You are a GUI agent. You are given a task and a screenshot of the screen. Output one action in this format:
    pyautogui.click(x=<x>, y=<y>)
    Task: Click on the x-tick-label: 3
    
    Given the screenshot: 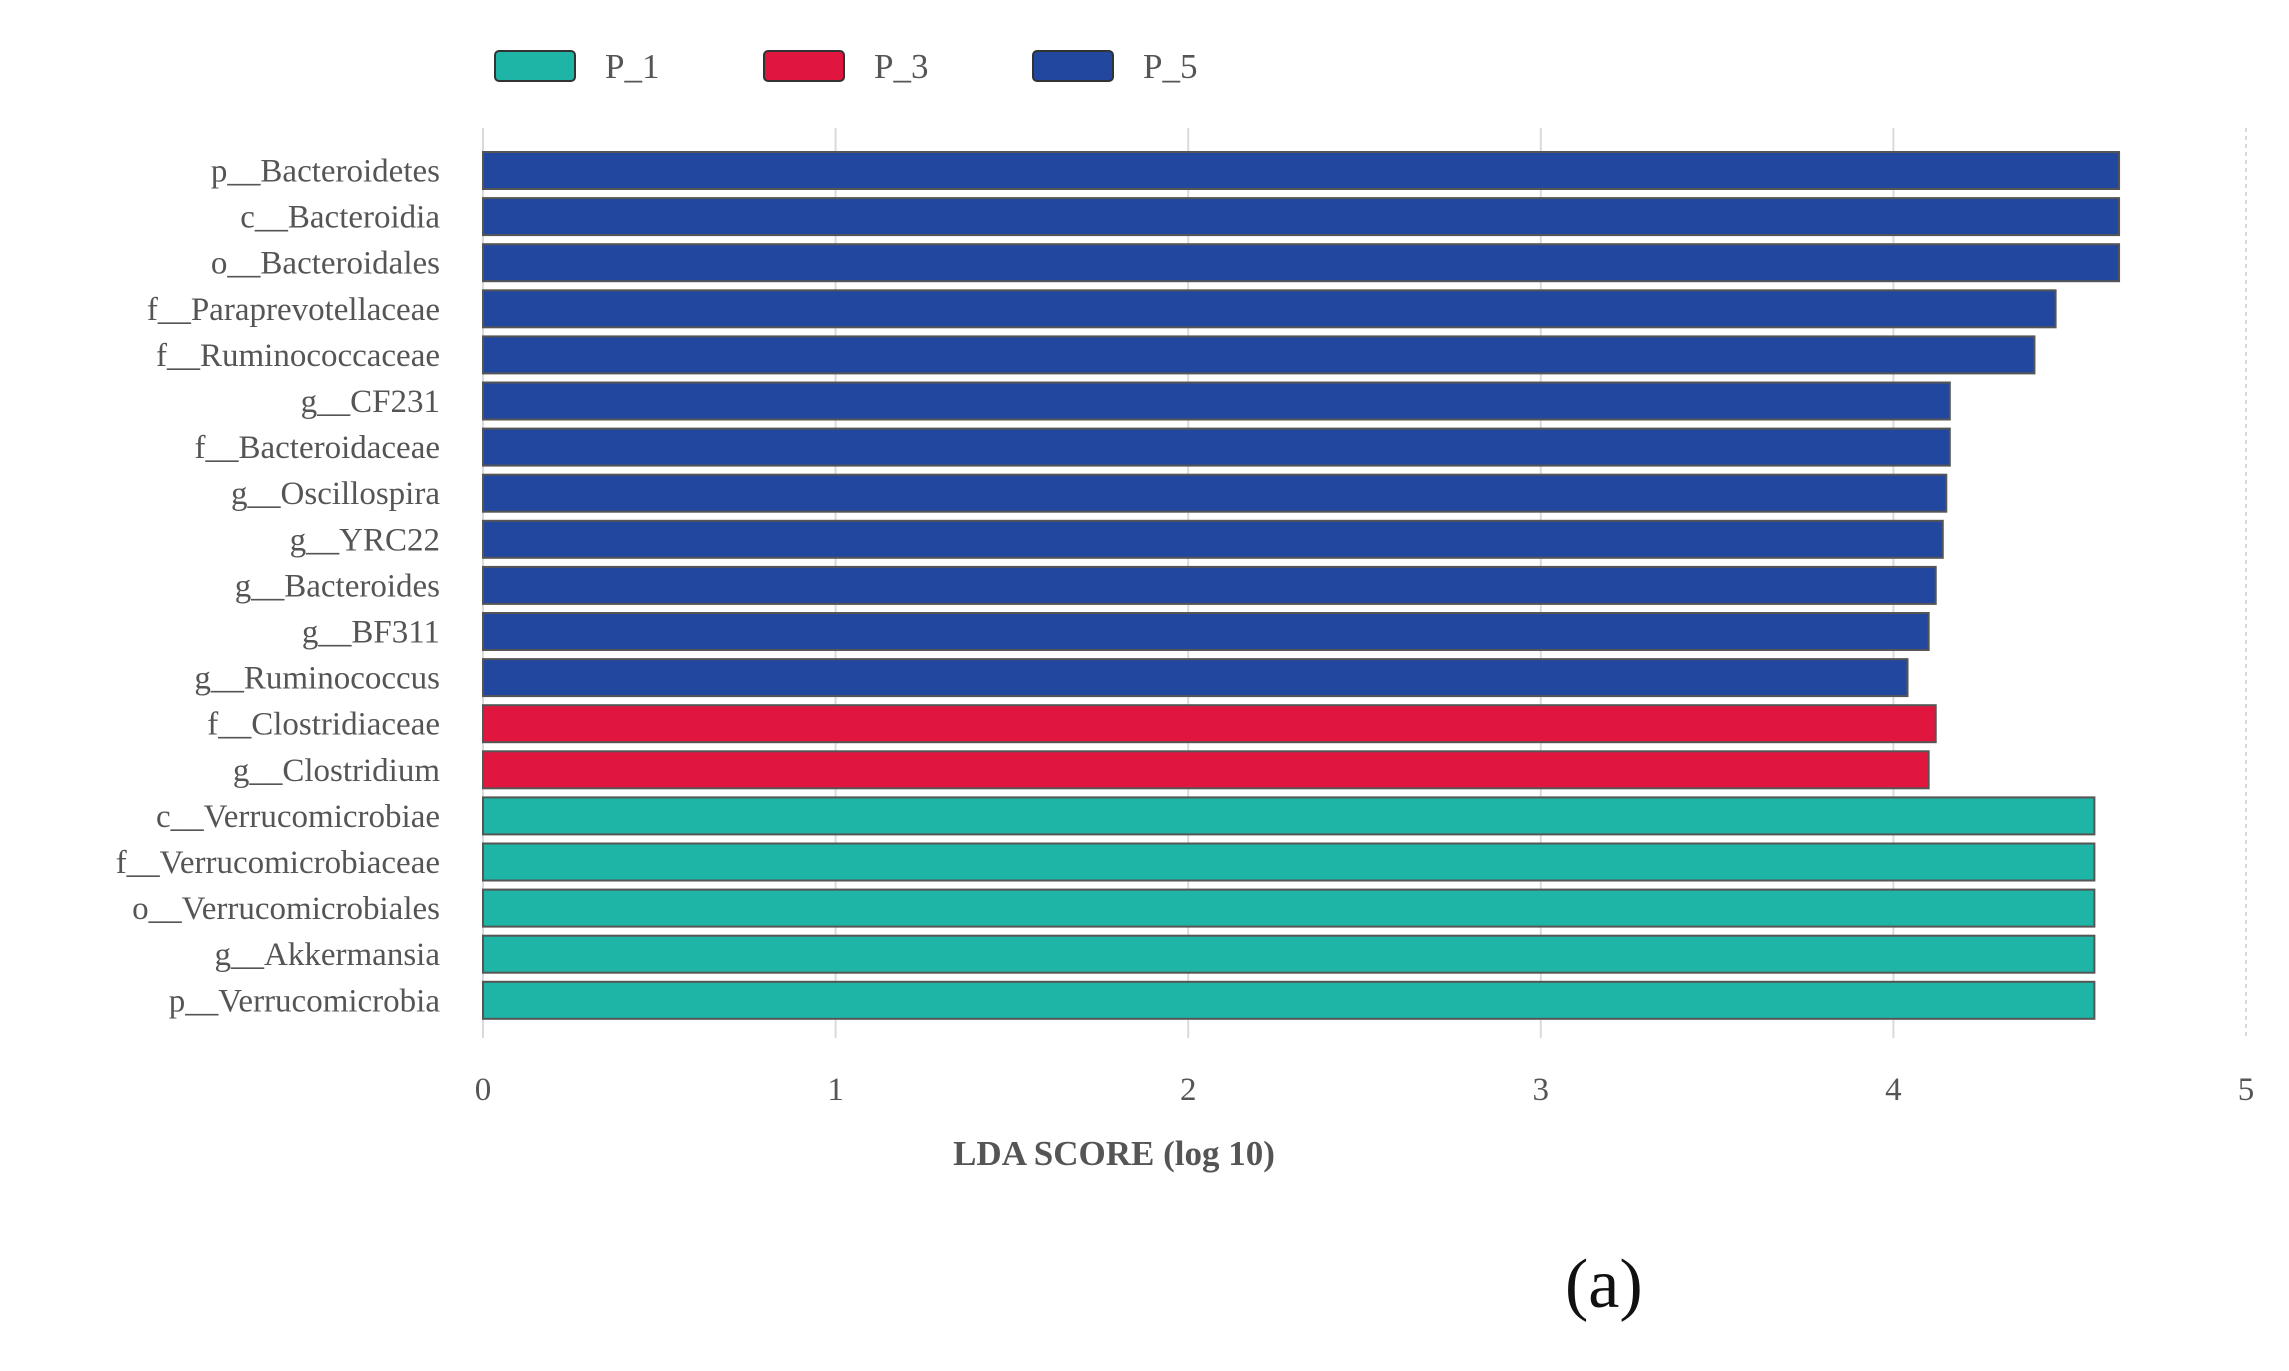 What is the action you would take?
    pyautogui.click(x=1541, y=1090)
    